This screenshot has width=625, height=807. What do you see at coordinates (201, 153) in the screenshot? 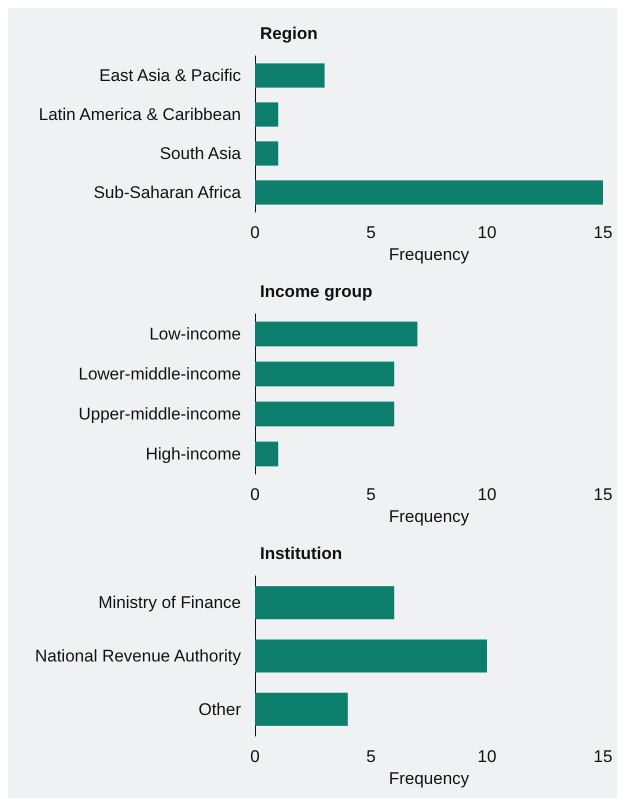
I see `y-tick-label: South Asia` at bounding box center [201, 153].